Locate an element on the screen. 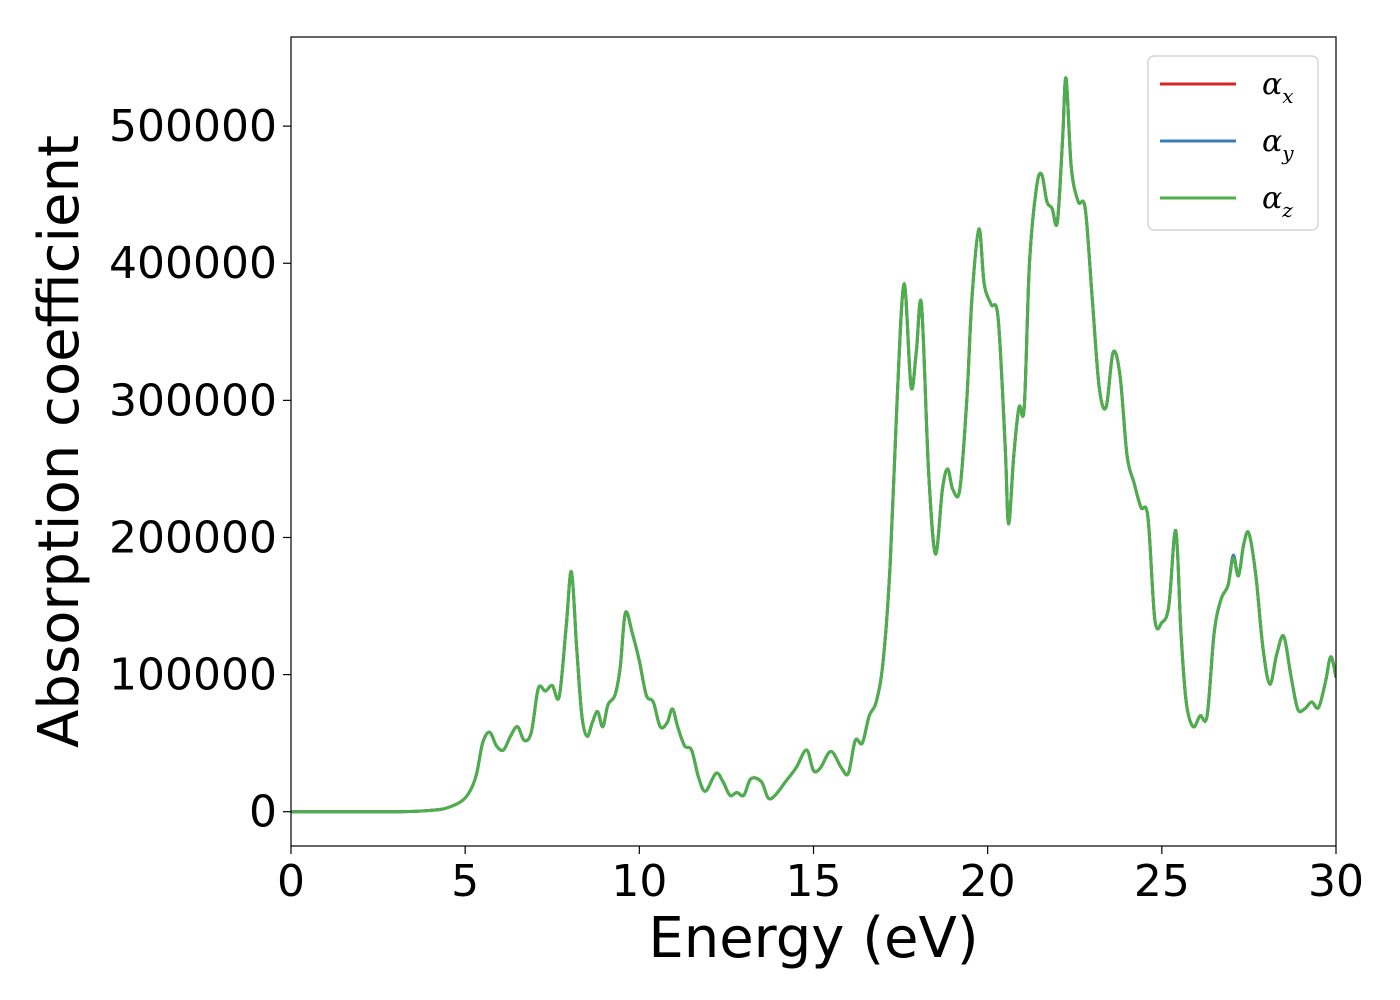  y-tick-label: 500000 is located at coordinates (193, 126).